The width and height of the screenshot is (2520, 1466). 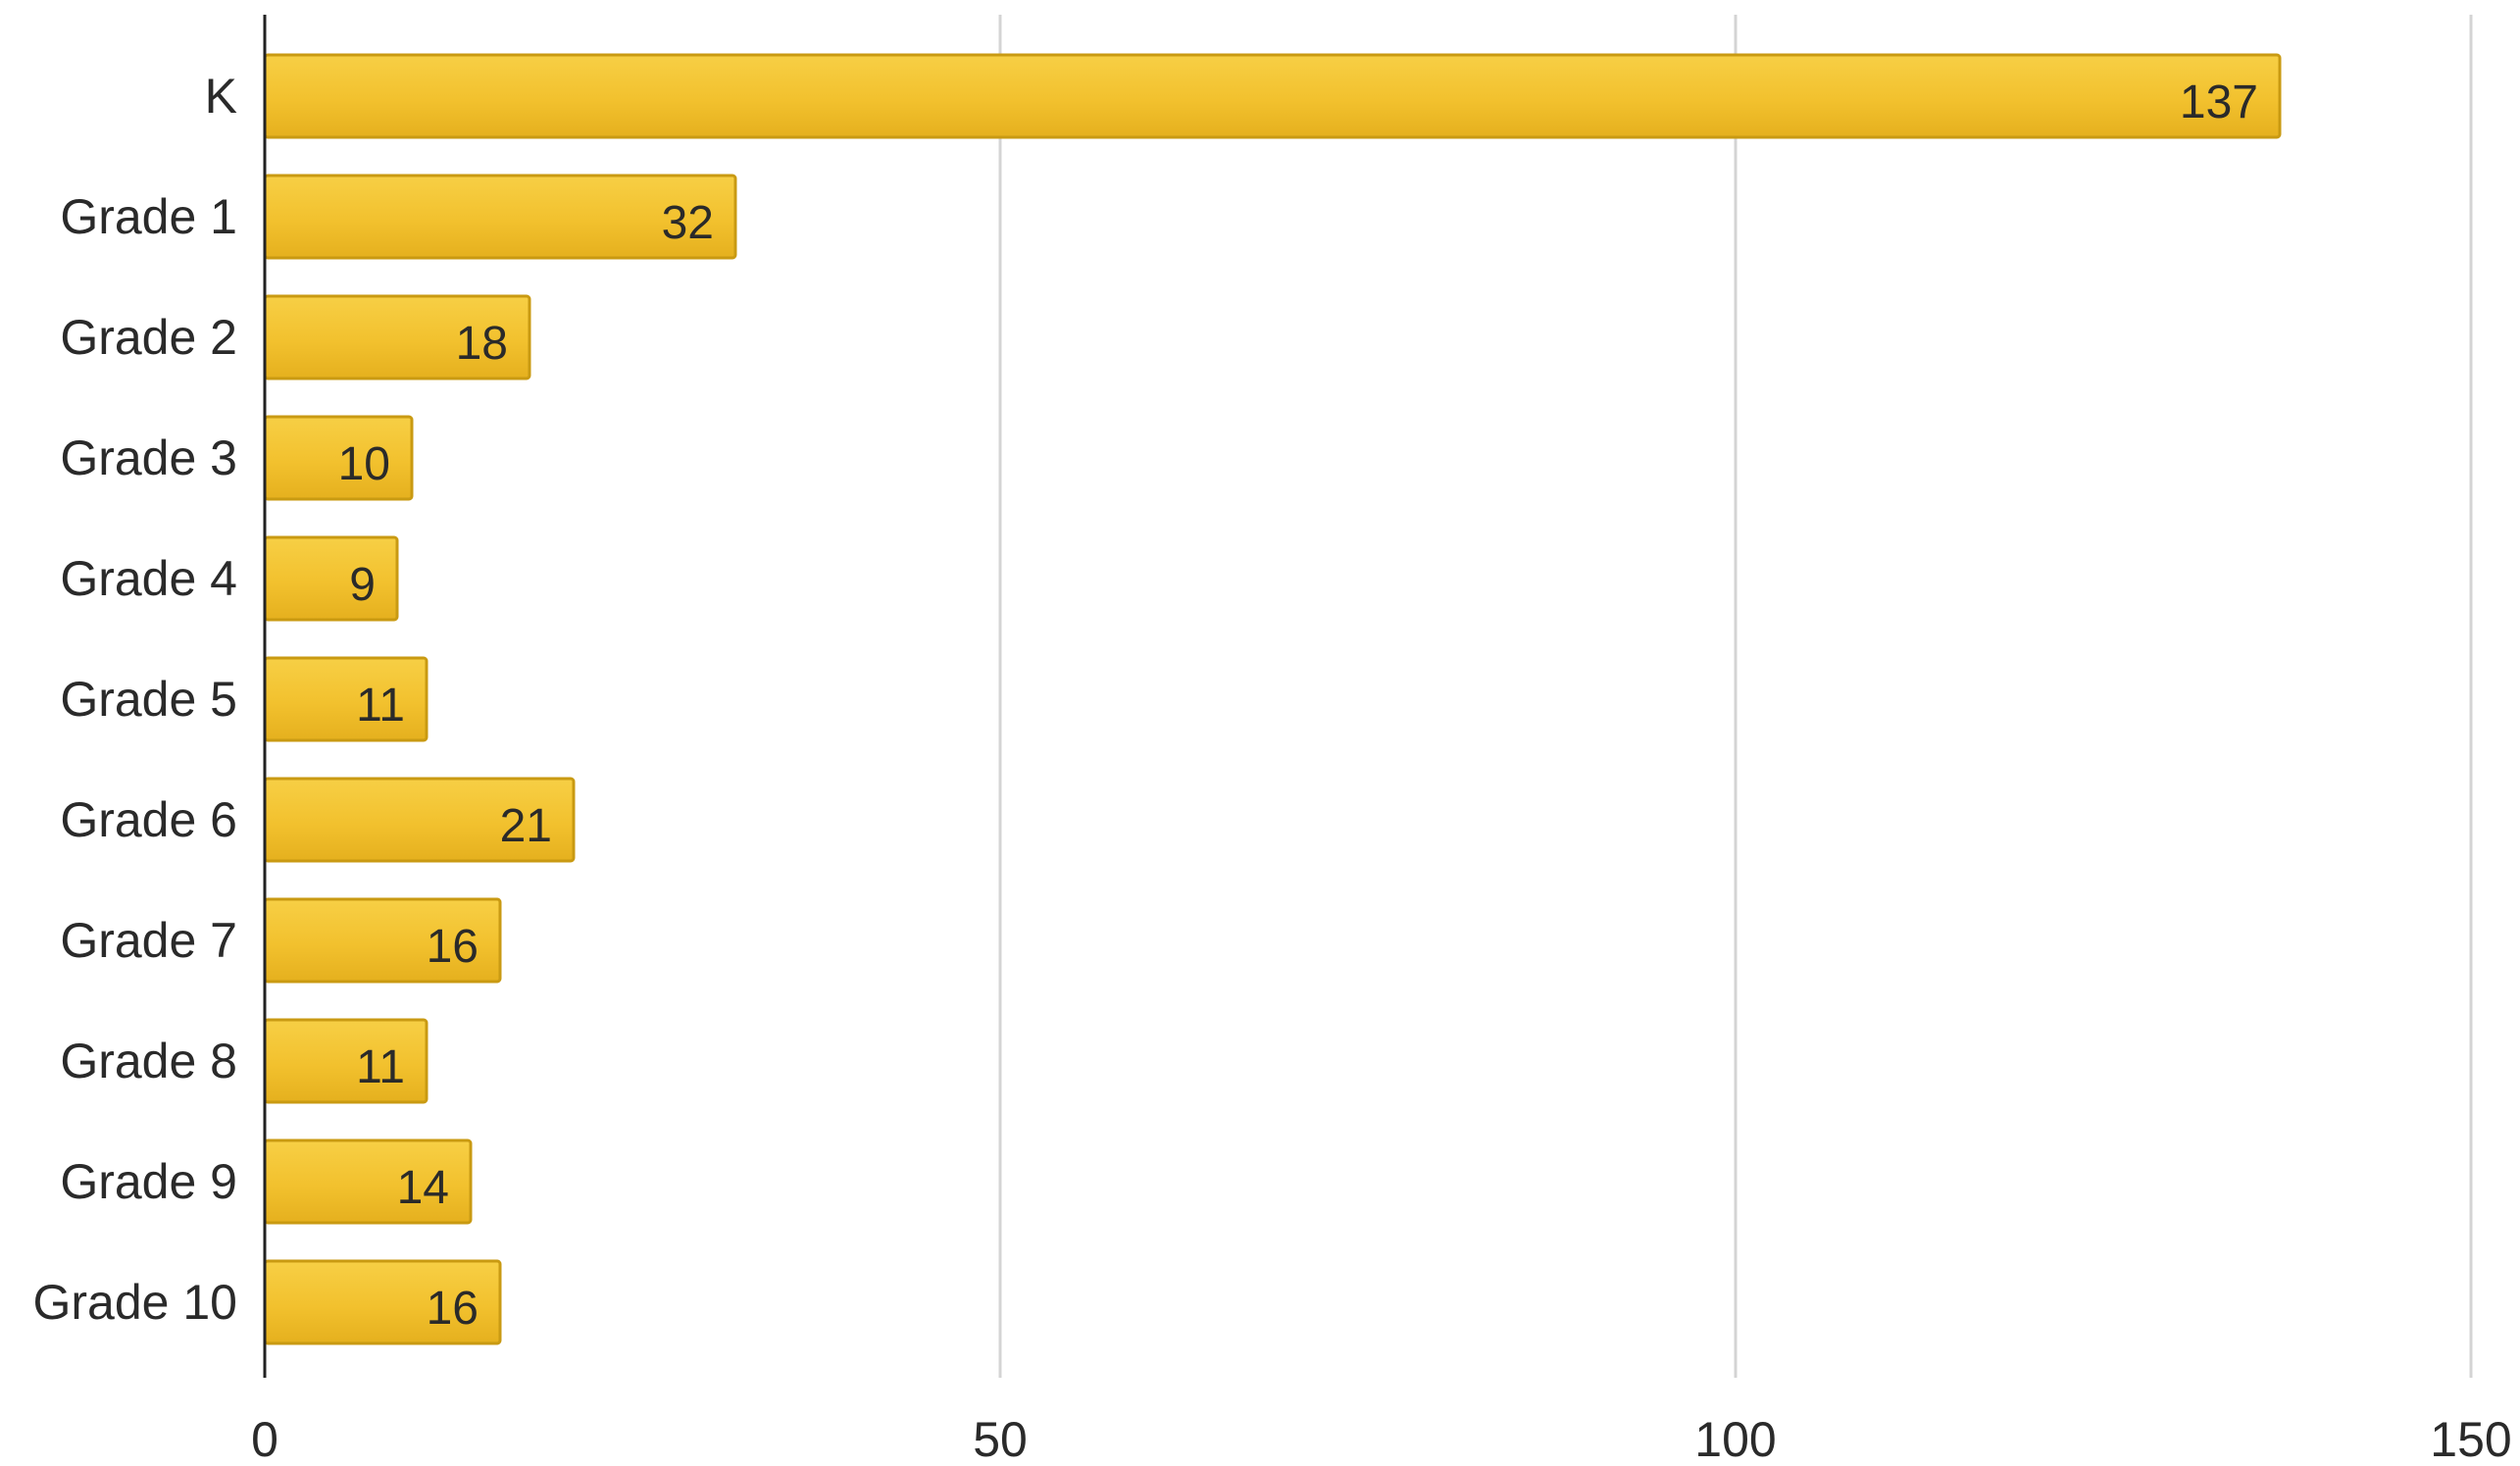 What do you see at coordinates (135, 1302) in the screenshot?
I see `category-label-grade-10: Grade 10` at bounding box center [135, 1302].